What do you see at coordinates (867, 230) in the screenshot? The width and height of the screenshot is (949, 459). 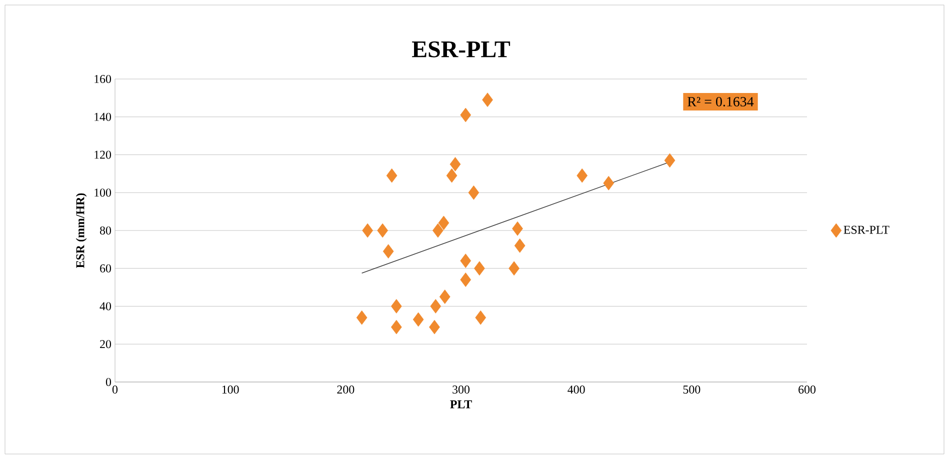 I see `legend-label: ESR-PLT` at bounding box center [867, 230].